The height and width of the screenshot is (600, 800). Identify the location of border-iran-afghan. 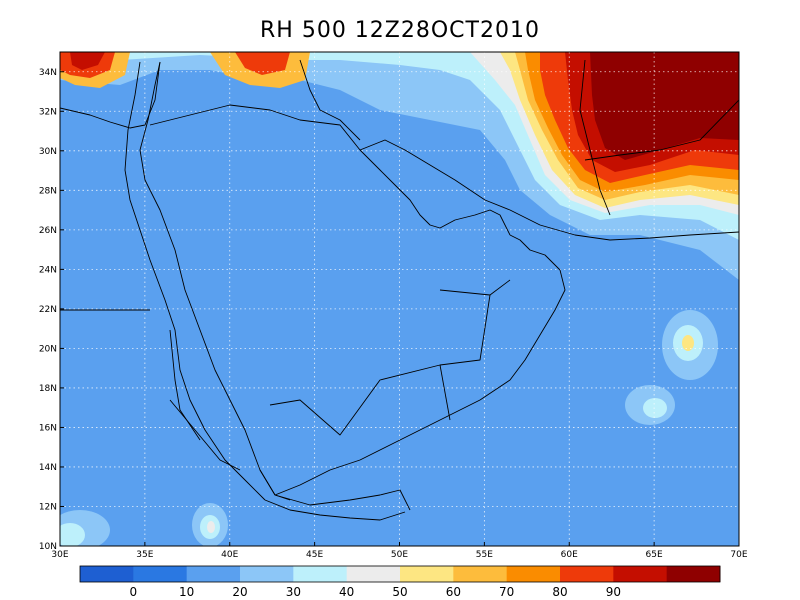
(595, 137).